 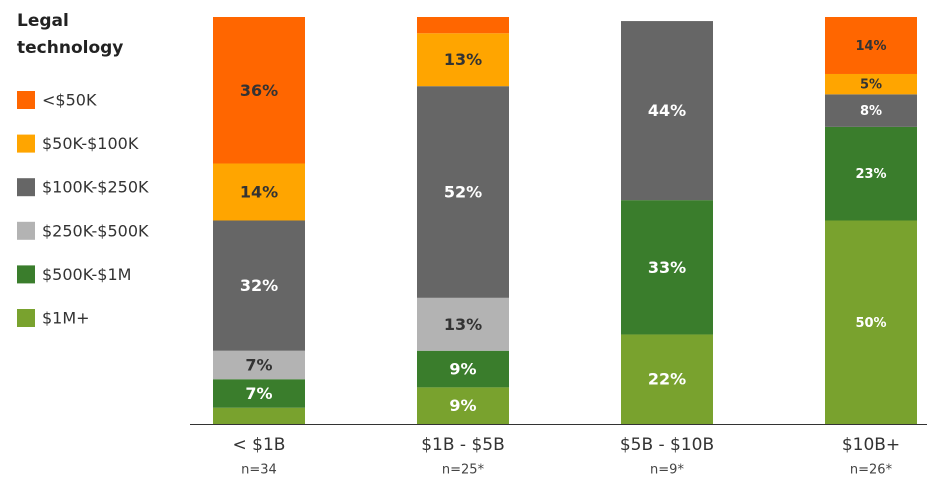 I want to click on sample-size-label: n=26*, so click(x=871, y=470).